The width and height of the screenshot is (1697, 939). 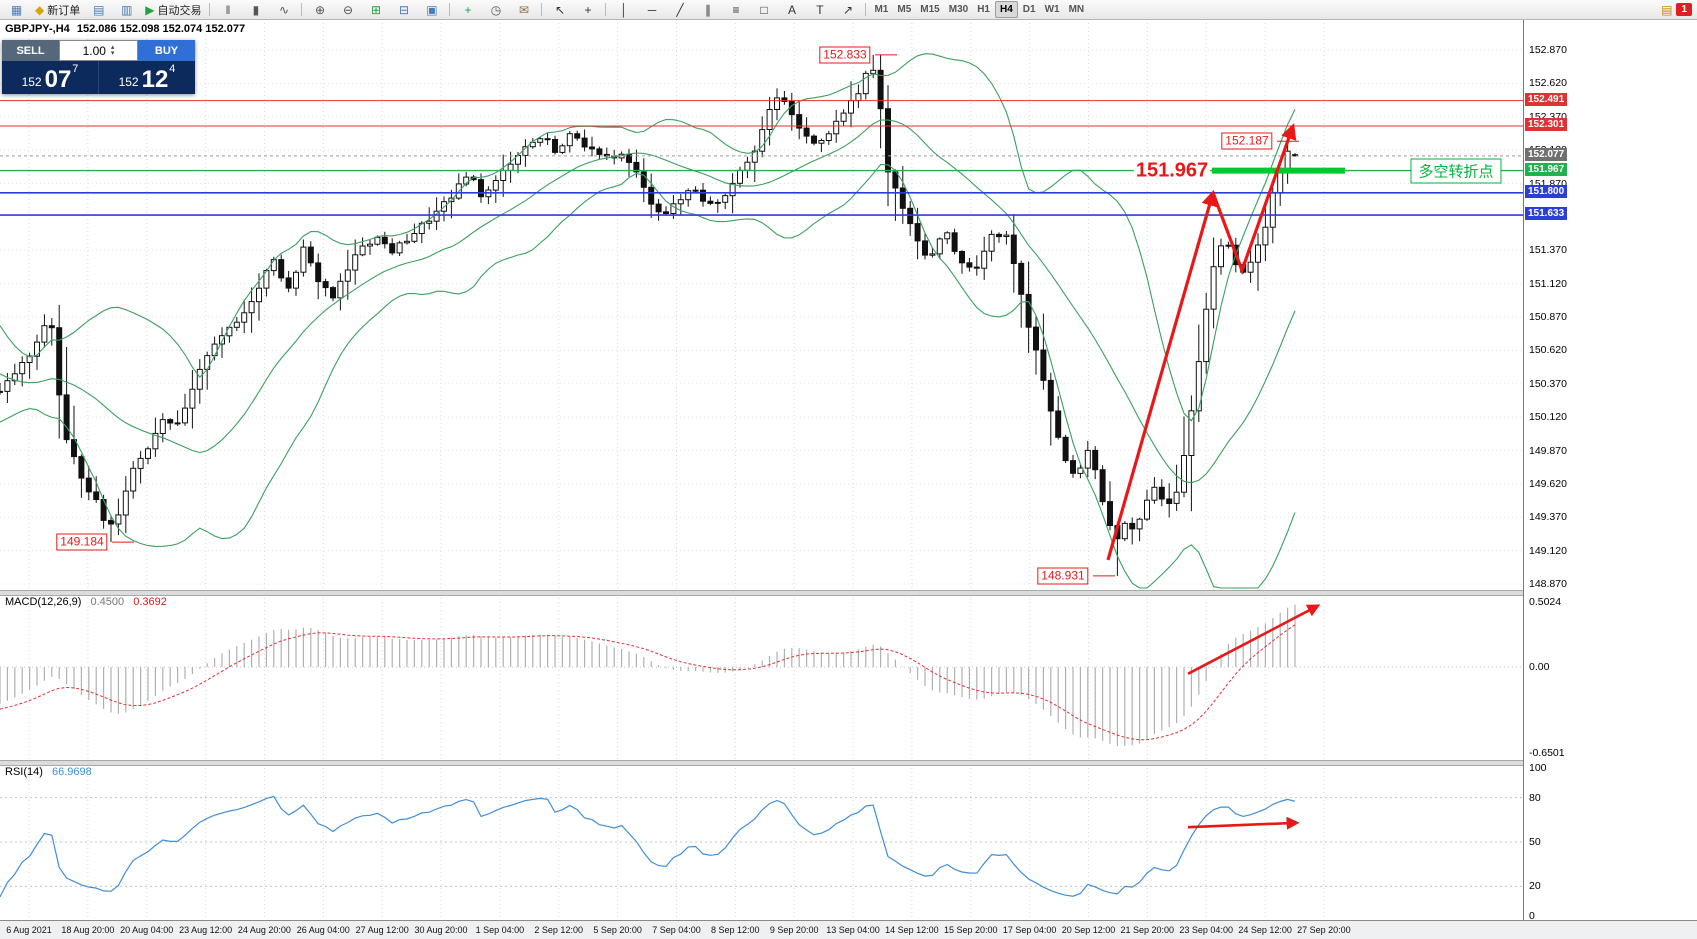 What do you see at coordinates (467, 9) in the screenshot?
I see `indicators-add-button: +` at bounding box center [467, 9].